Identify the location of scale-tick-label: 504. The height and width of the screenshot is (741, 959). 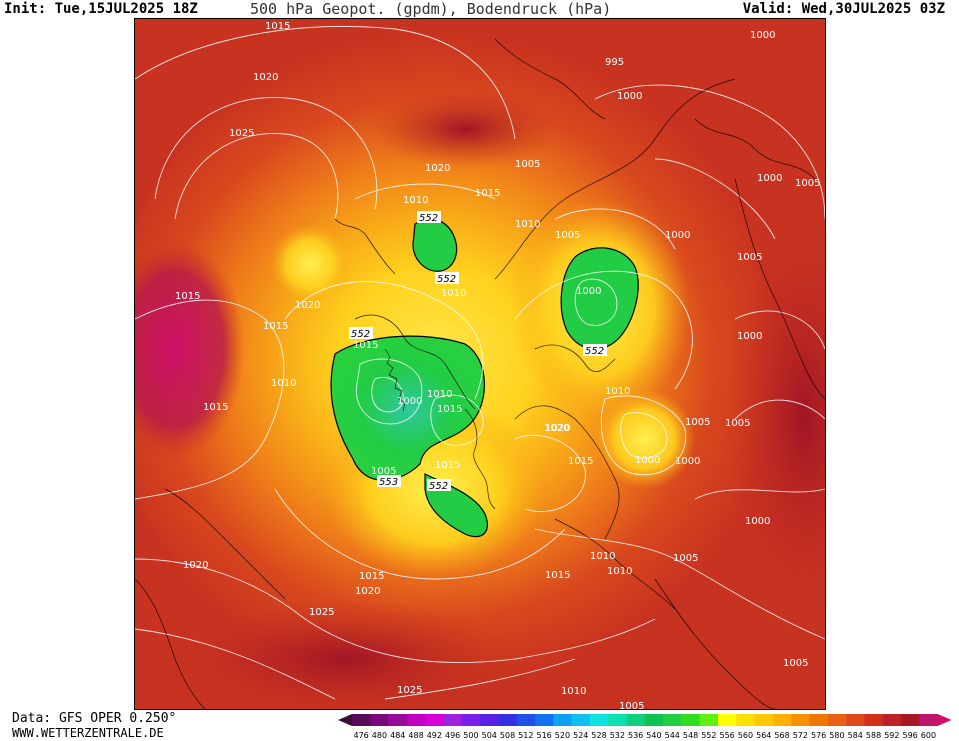
(489, 735).